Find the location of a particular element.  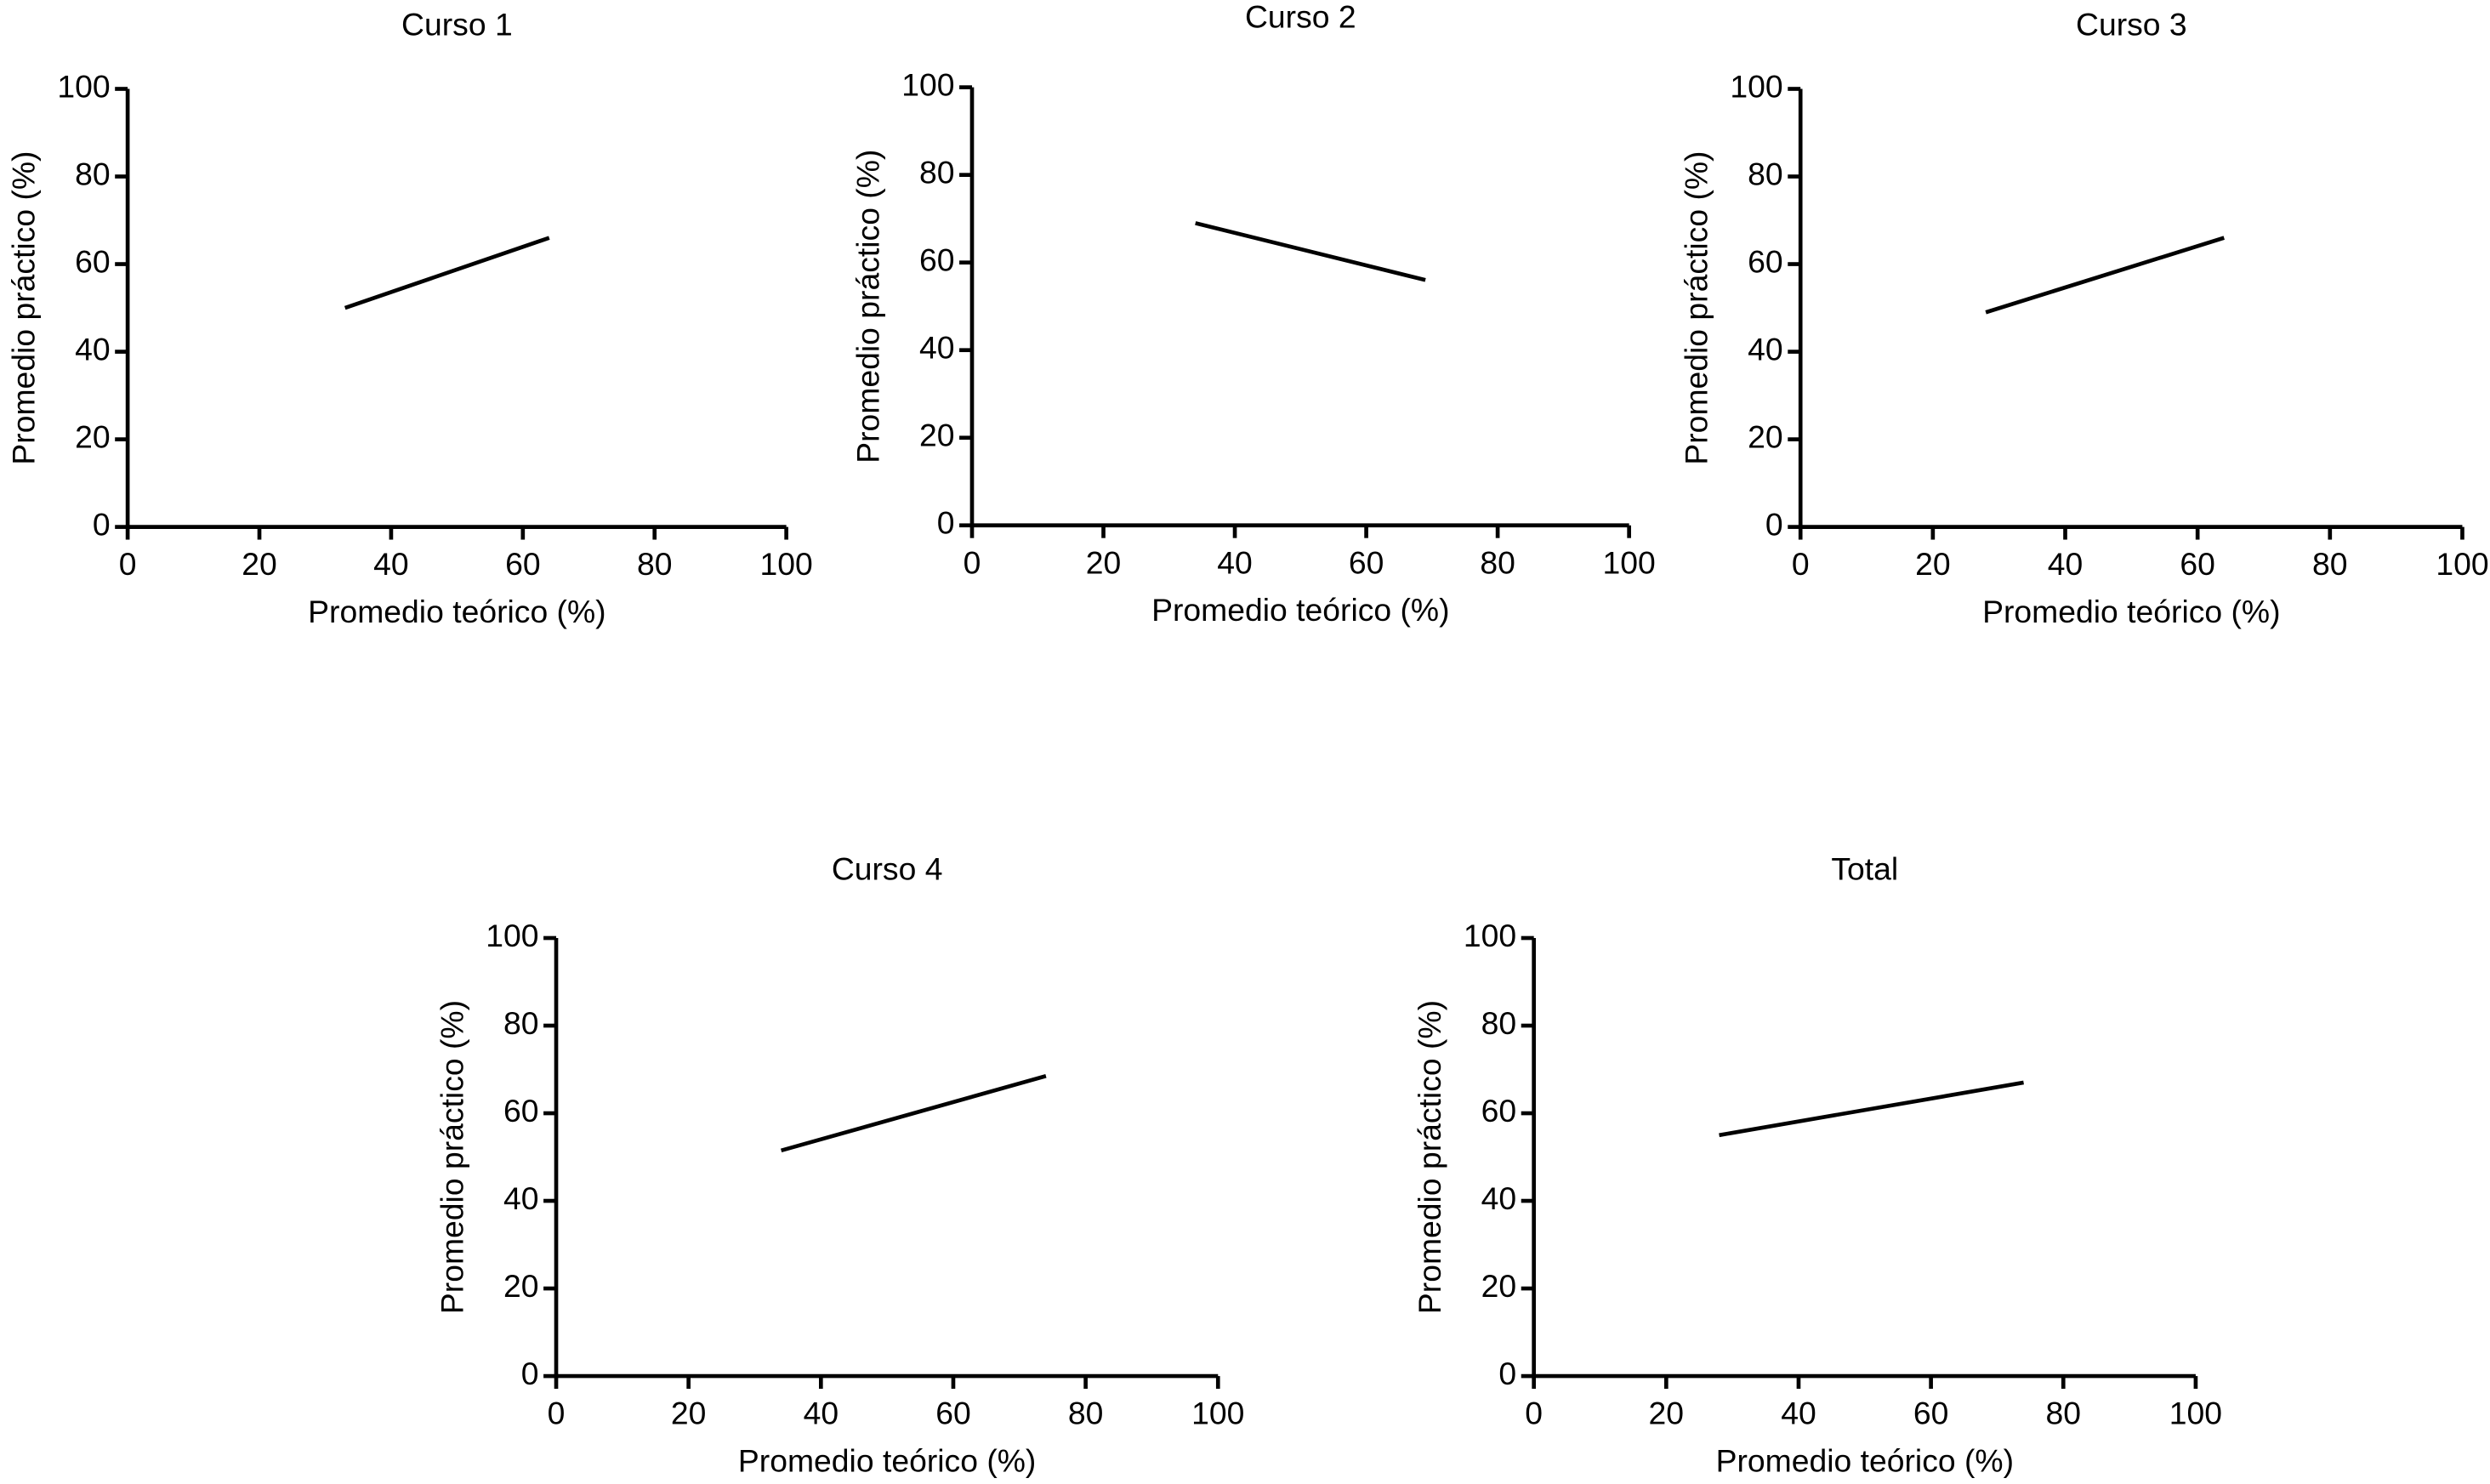

chart-title: Total is located at coordinates (1864, 868).